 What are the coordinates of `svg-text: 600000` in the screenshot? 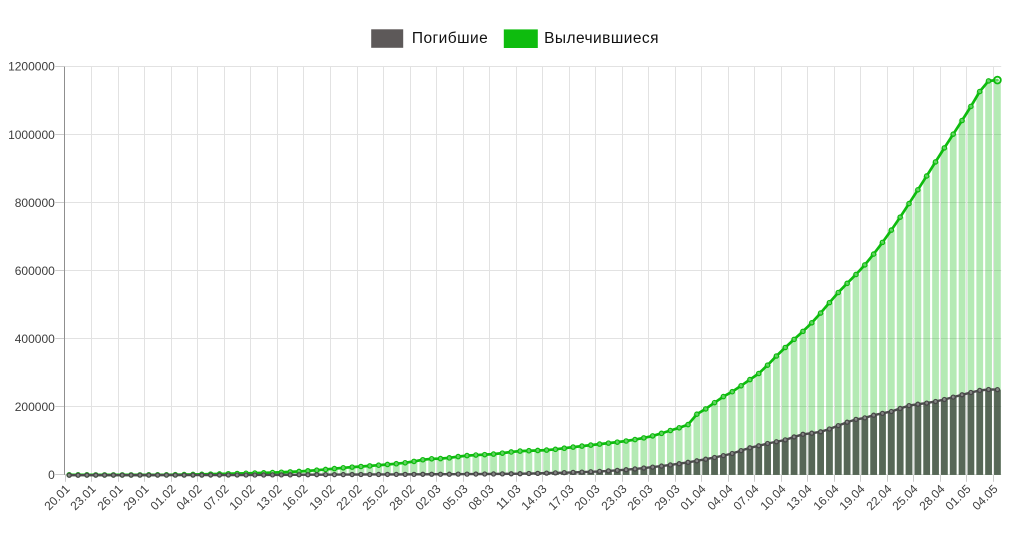 It's located at (35, 271).